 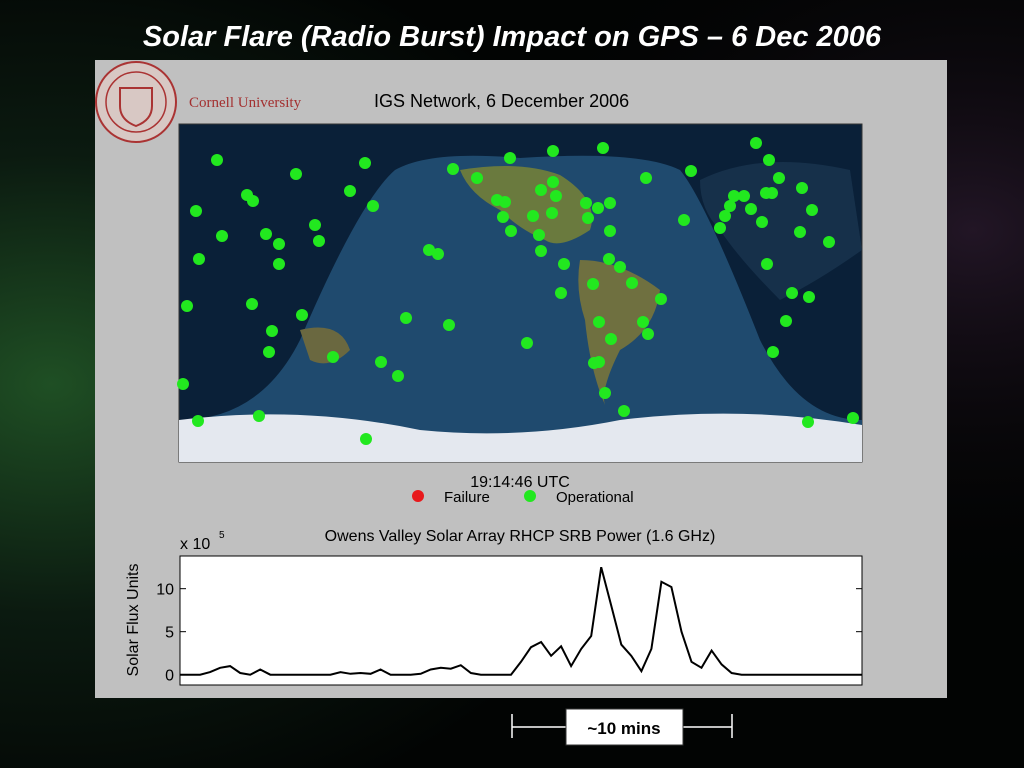 I want to click on legend: Failure Operational, so click(x=523, y=497).